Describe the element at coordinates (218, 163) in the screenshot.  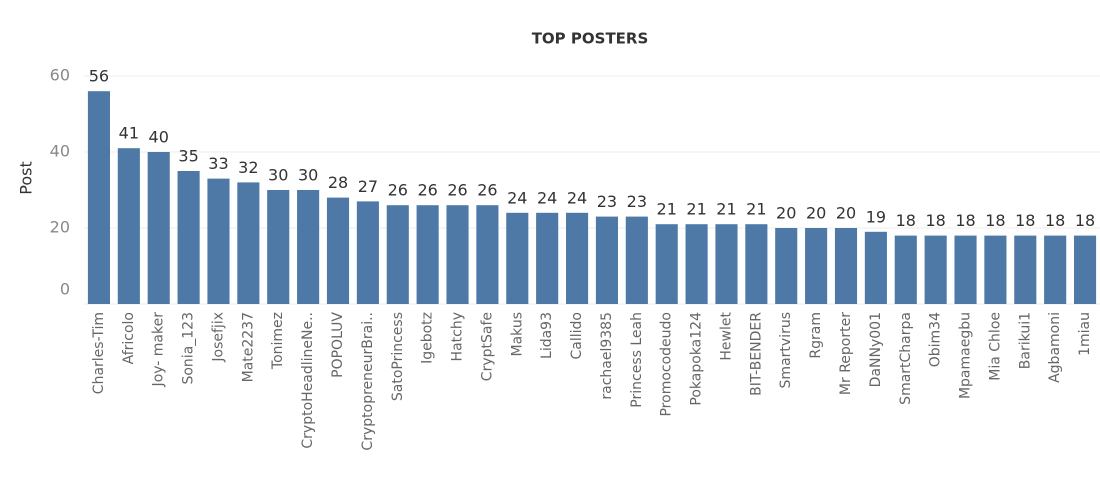
I see `value-label: 33` at that location.